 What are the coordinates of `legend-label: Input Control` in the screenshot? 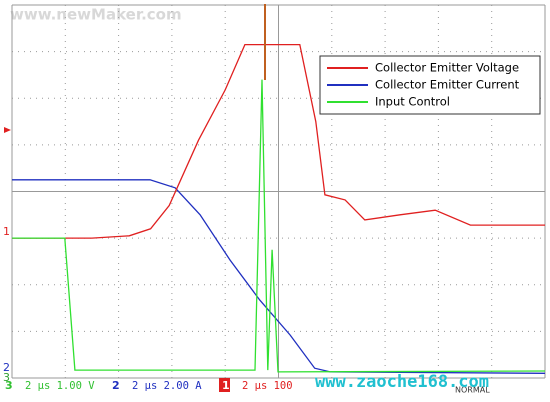 It's located at (412, 102).